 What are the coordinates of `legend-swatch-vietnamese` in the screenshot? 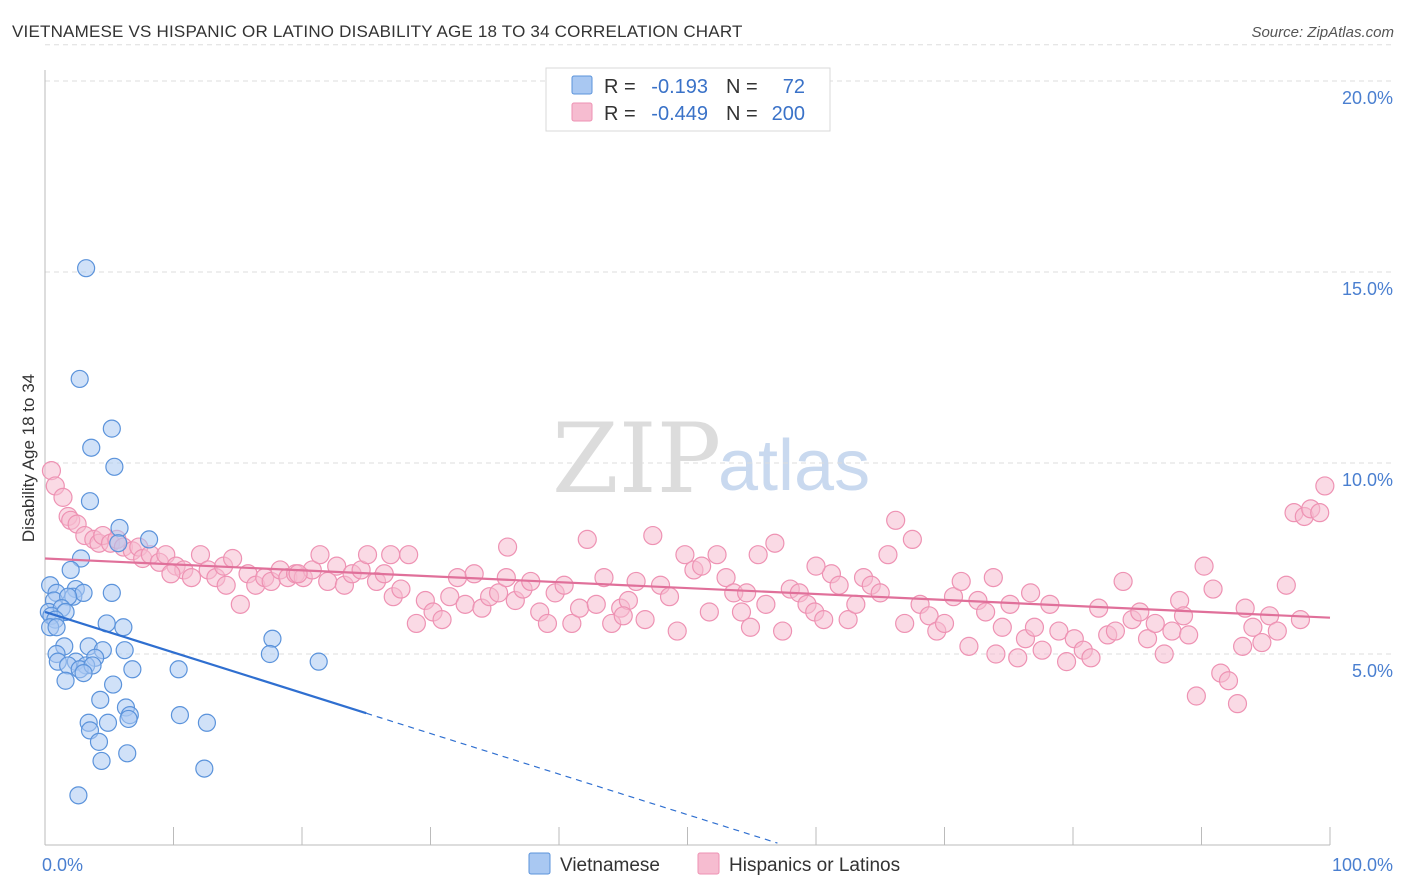 It's located at (582, 85).